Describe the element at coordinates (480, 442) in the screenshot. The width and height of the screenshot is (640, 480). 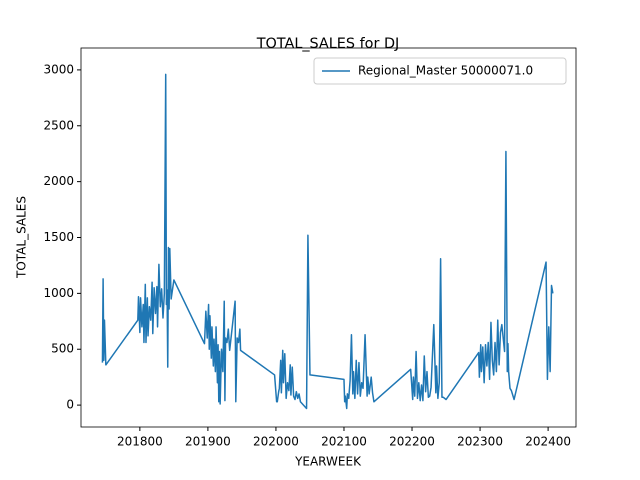
I see `x-tick-label: 202300` at that location.